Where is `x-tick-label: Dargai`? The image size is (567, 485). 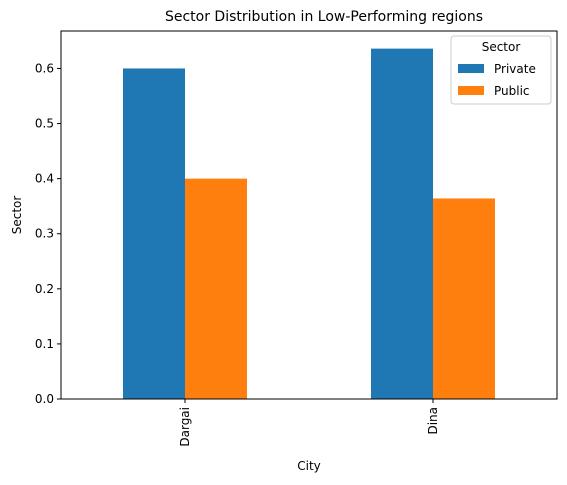
x-tick-label: Dargai is located at coordinates (185, 427).